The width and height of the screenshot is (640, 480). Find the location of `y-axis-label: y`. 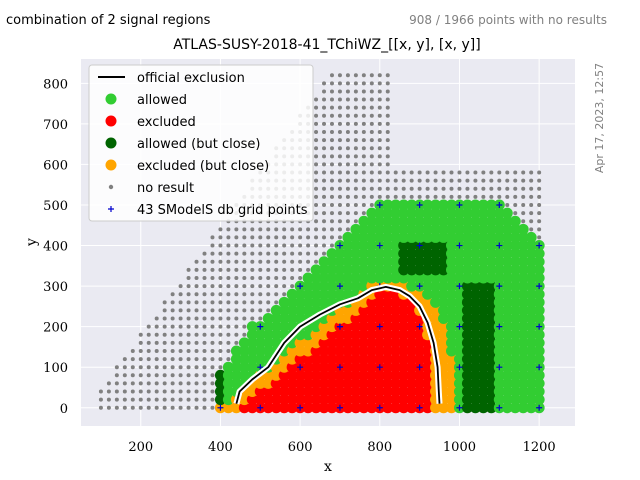

y-axis-label: y is located at coordinates (32, 242).